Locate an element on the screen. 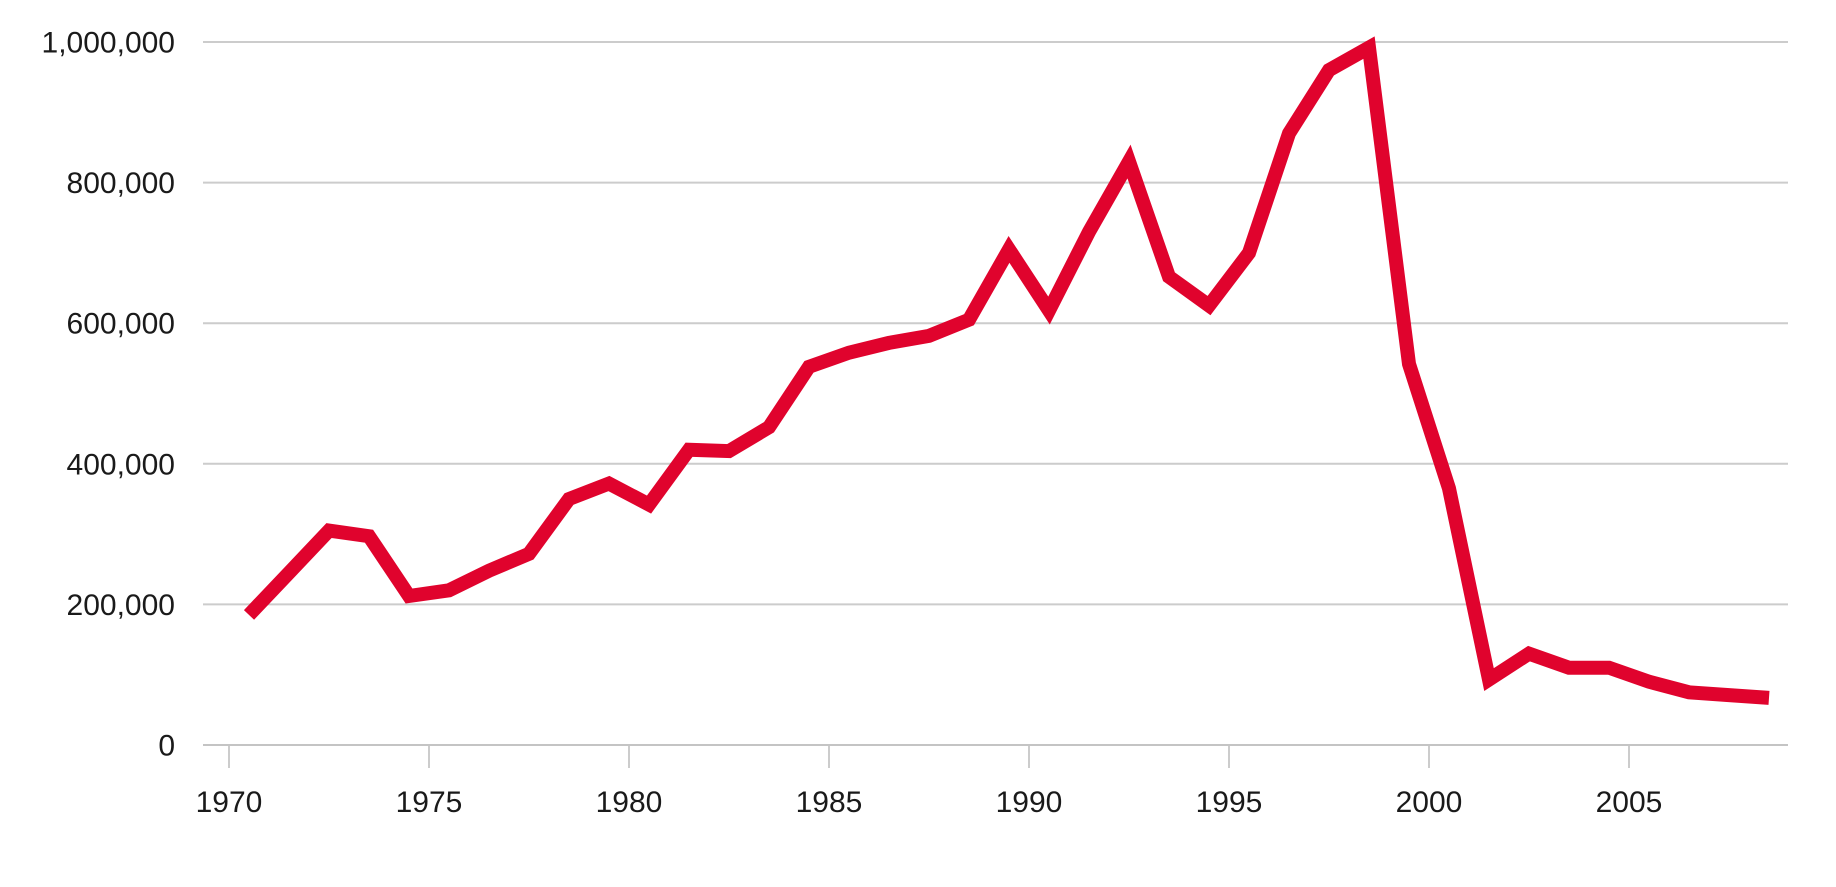 This screenshot has height=887, width=1836. y-axis-tick-label: 200,000 is located at coordinates (121, 605).